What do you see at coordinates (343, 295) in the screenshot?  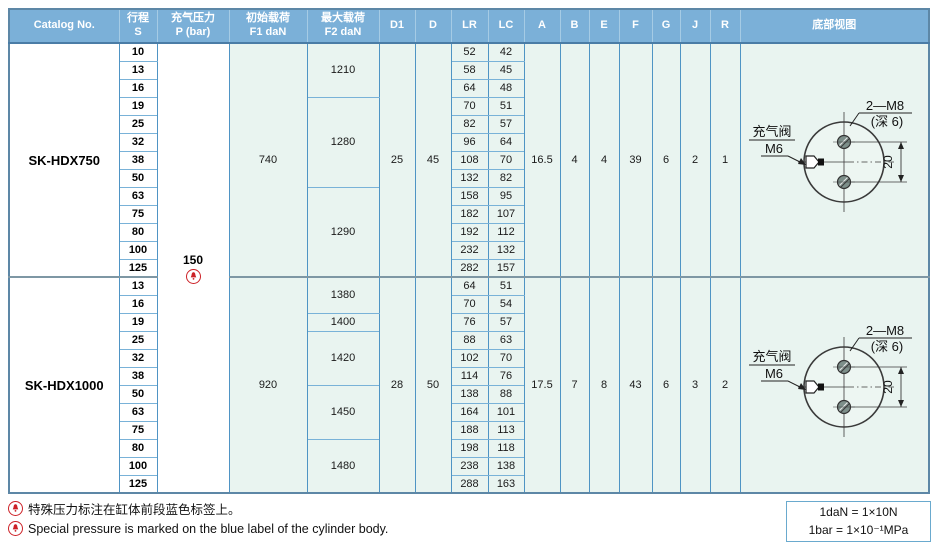 I see `cell-f2: 1380` at bounding box center [343, 295].